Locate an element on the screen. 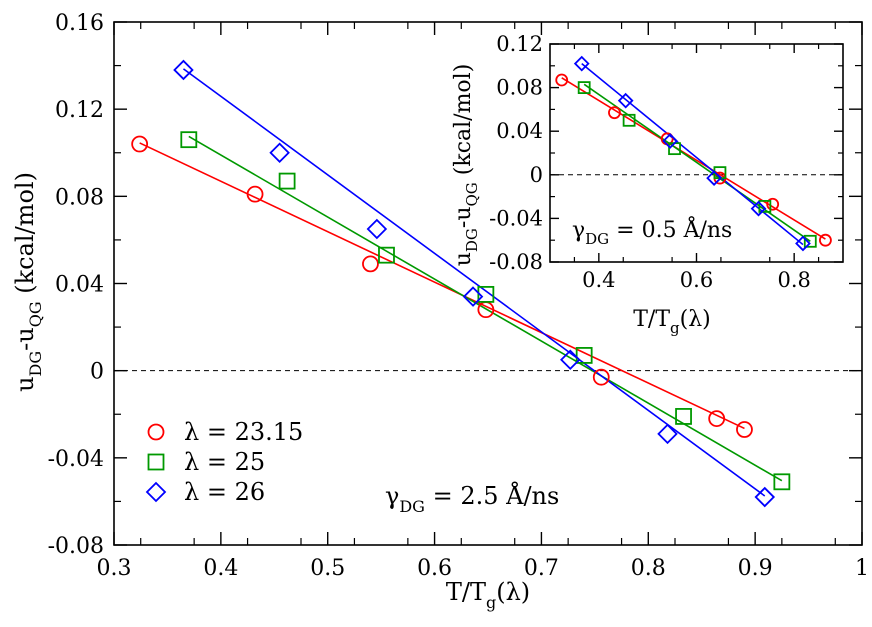  y-tick-label: 0.16 is located at coordinates (79, 23).